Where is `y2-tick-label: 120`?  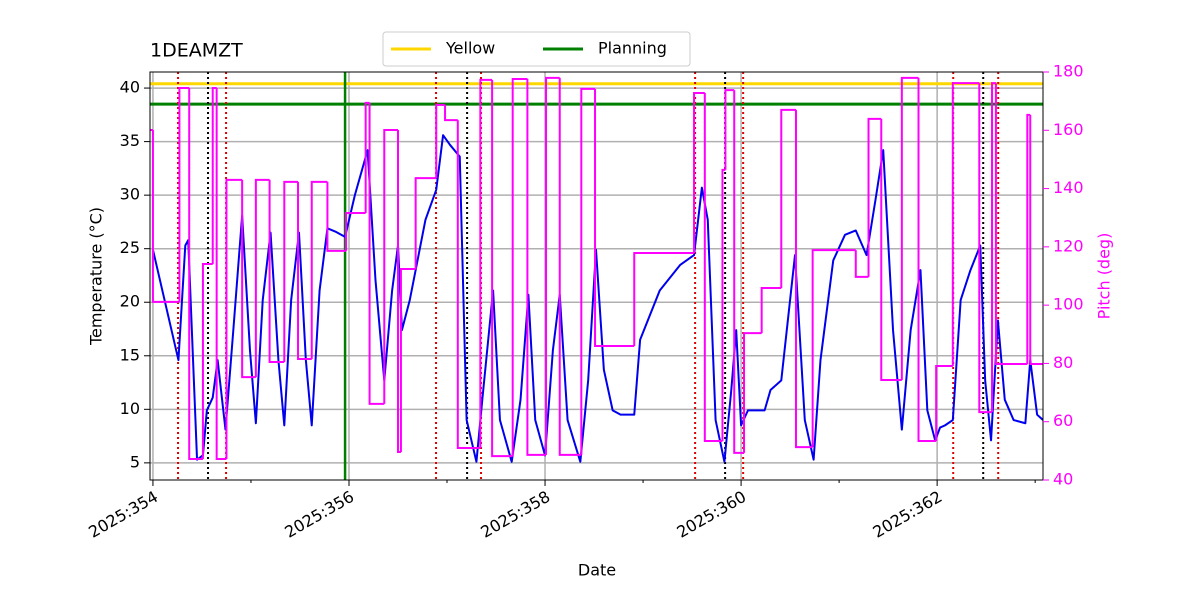 y2-tick-label: 120 is located at coordinates (1068, 245).